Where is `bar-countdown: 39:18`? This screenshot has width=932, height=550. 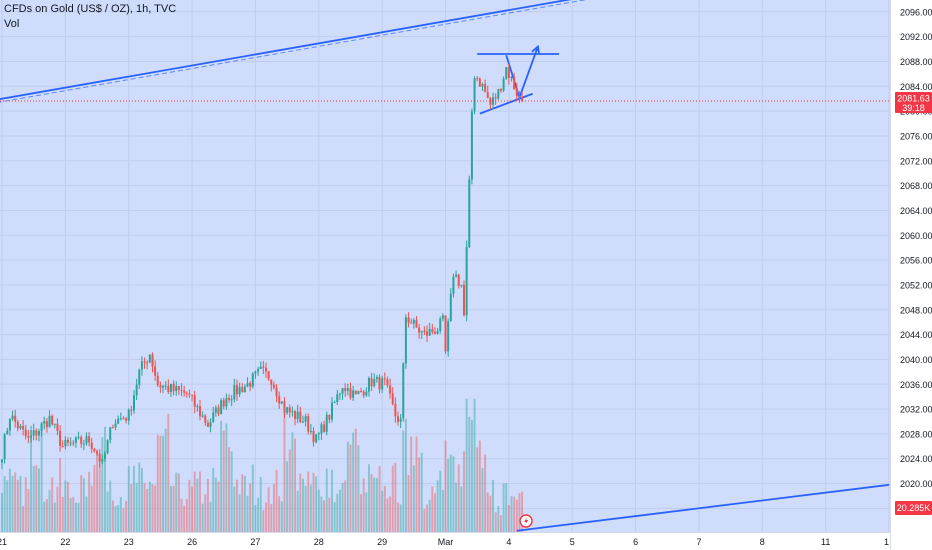 bar-countdown: 39:18 is located at coordinates (913, 108).